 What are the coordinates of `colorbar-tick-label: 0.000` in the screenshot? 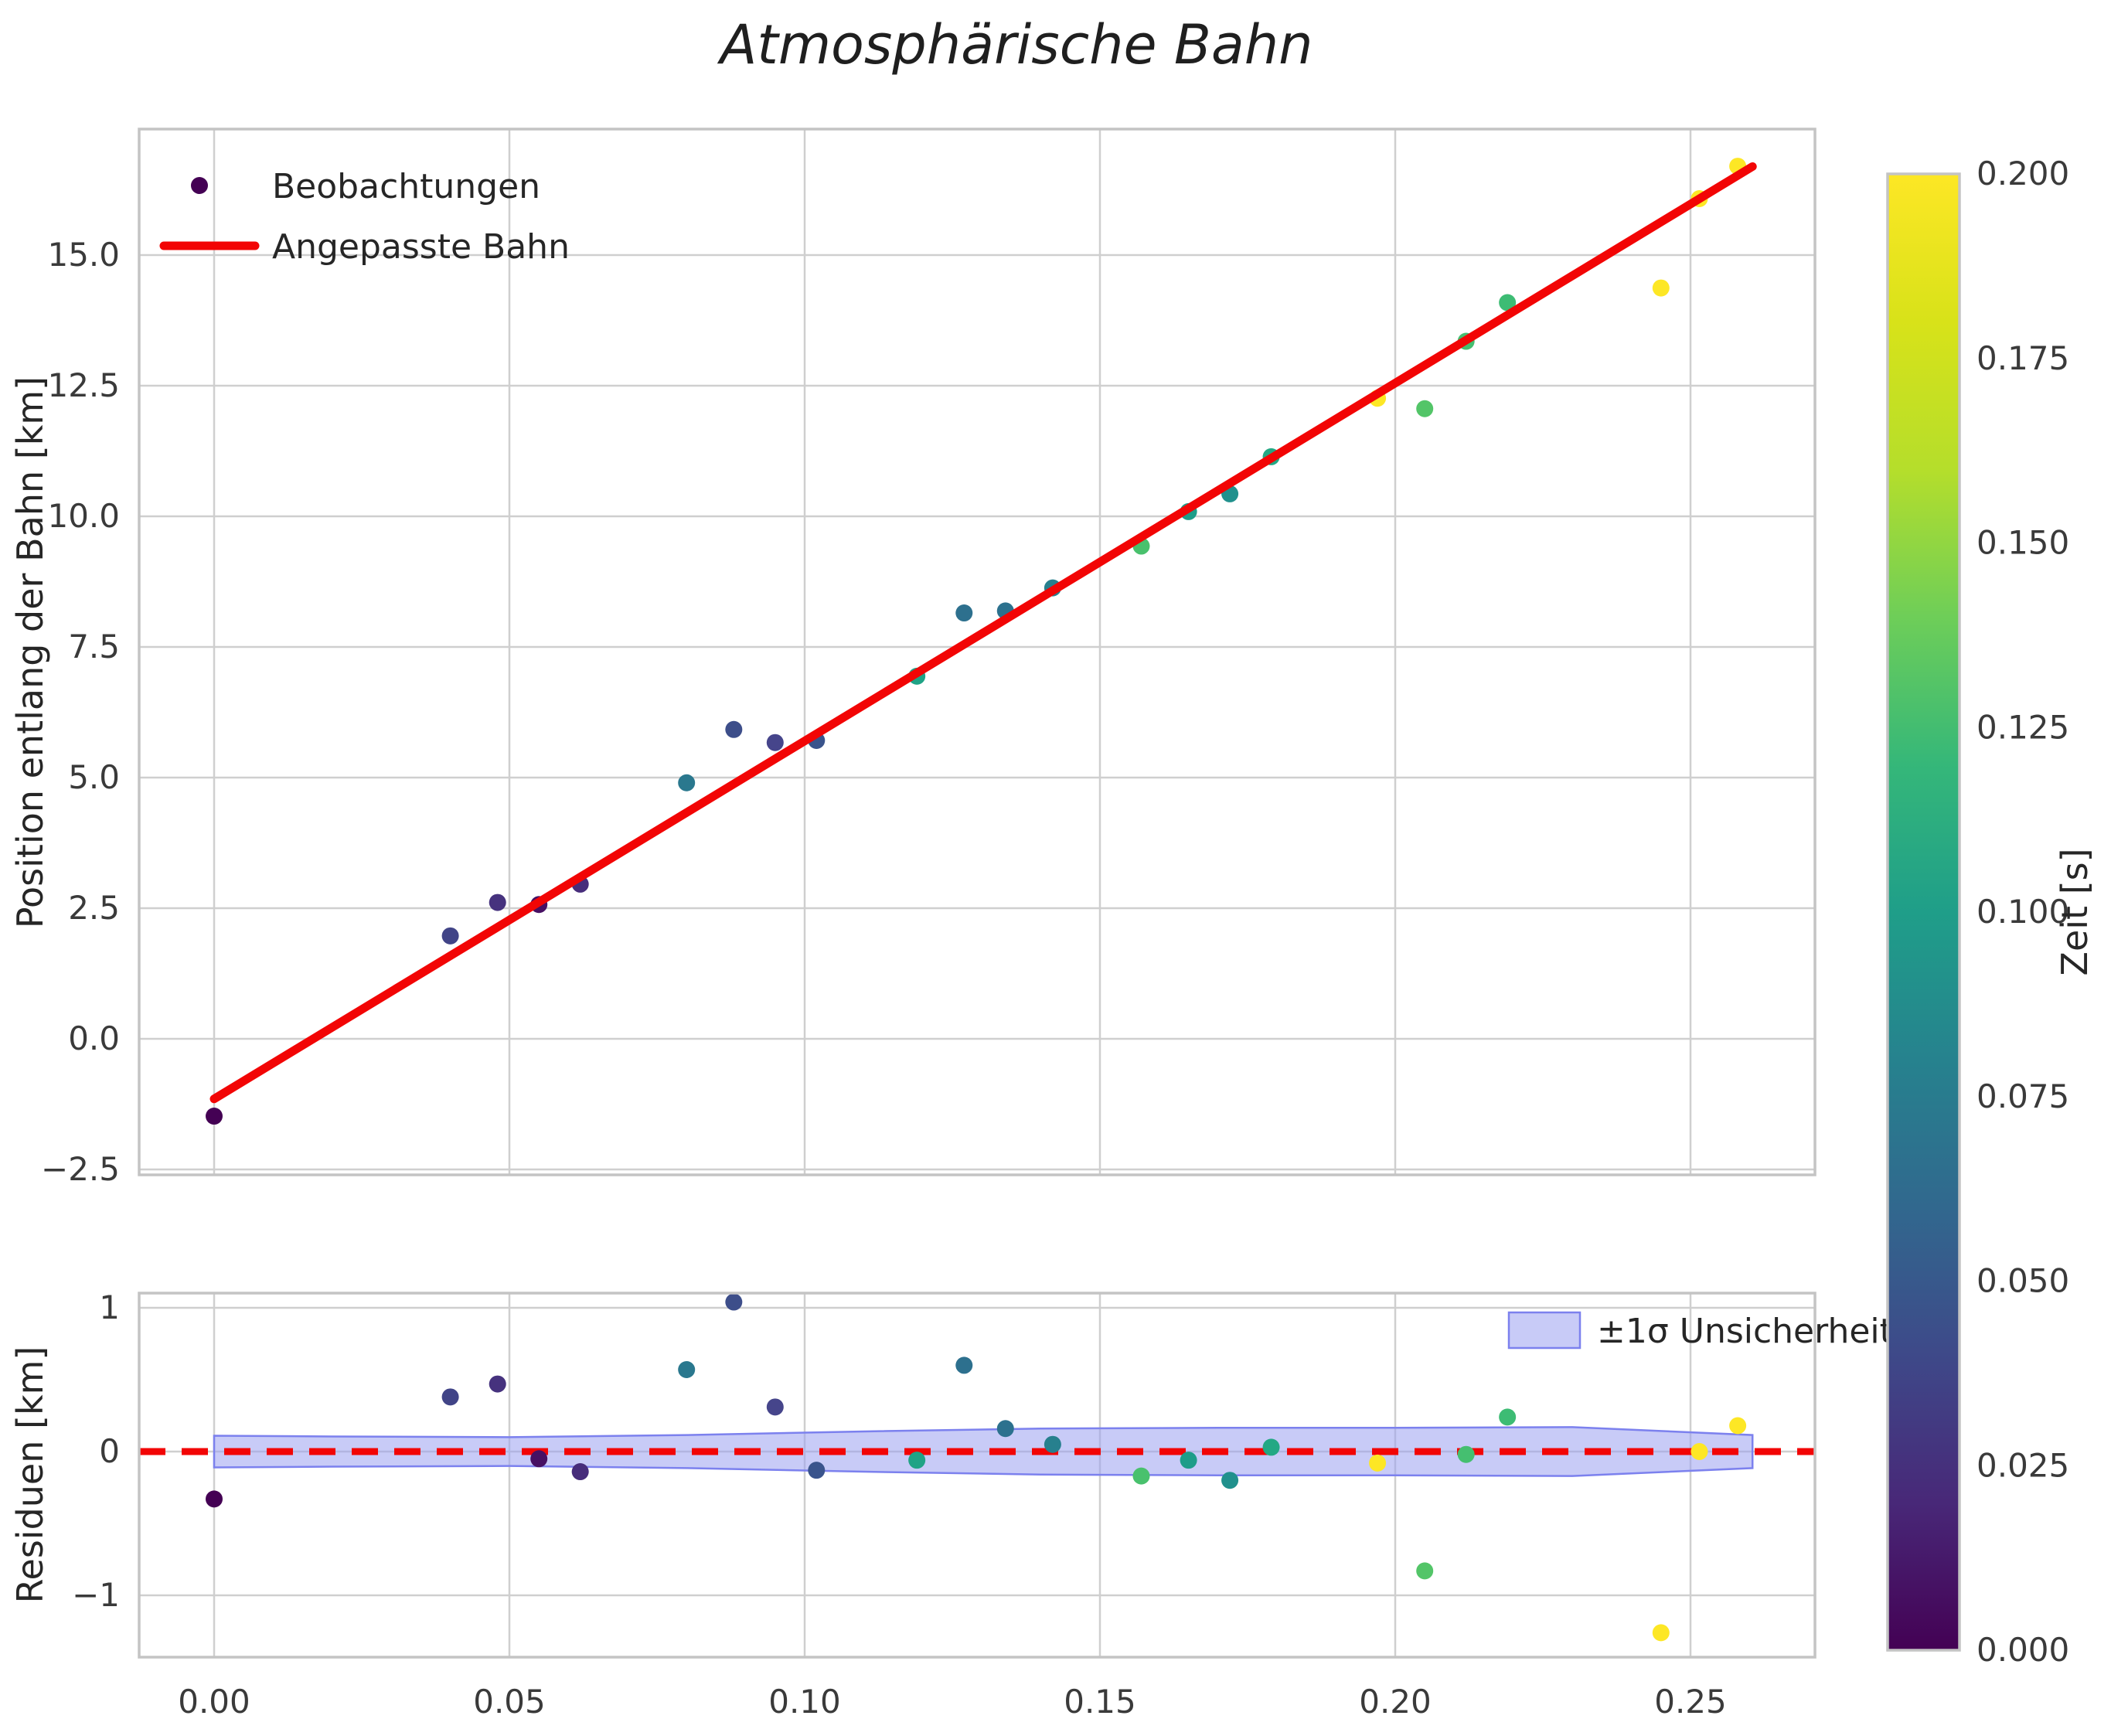 It's located at (2023, 1650).